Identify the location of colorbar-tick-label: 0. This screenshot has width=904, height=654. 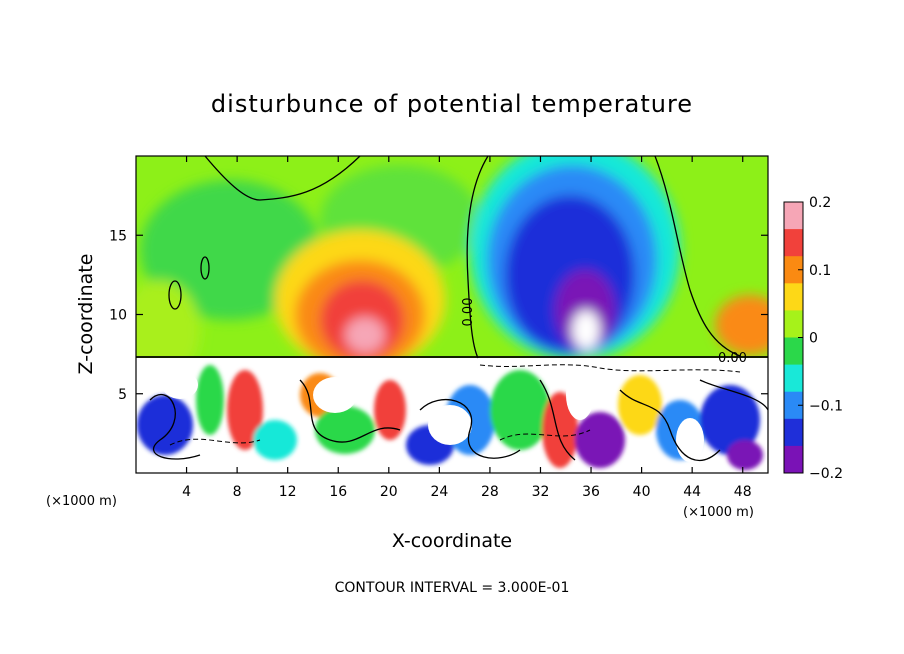
(813, 339).